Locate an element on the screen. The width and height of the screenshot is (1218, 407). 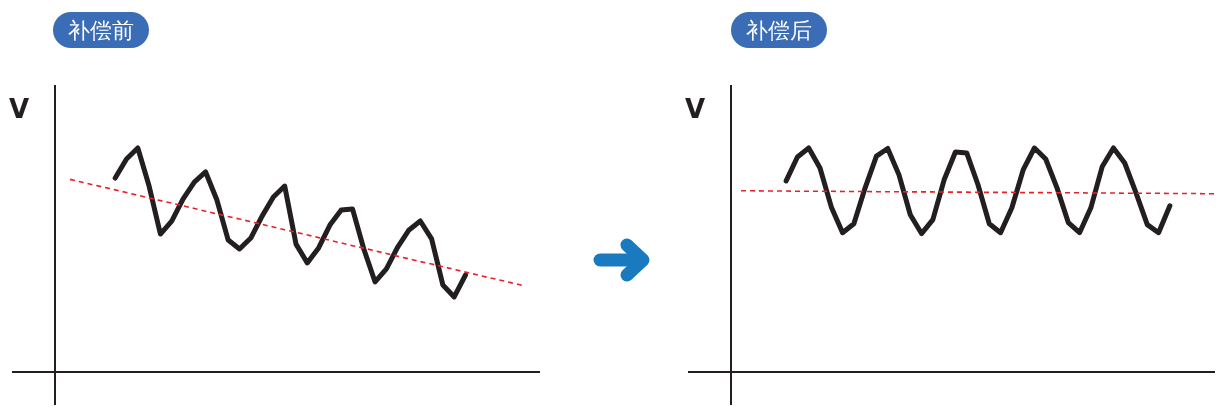
chart-title: 补偿后 is located at coordinates (779, 30).